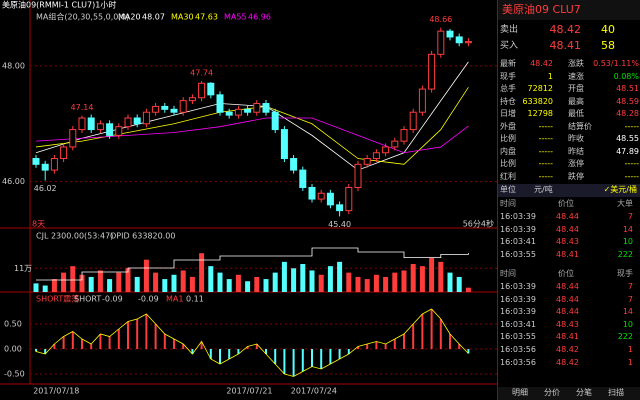 The width and height of the screenshot is (640, 400). Describe the element at coordinates (540, 88) in the screenshot. I see `quote-value: 72812` at that location.